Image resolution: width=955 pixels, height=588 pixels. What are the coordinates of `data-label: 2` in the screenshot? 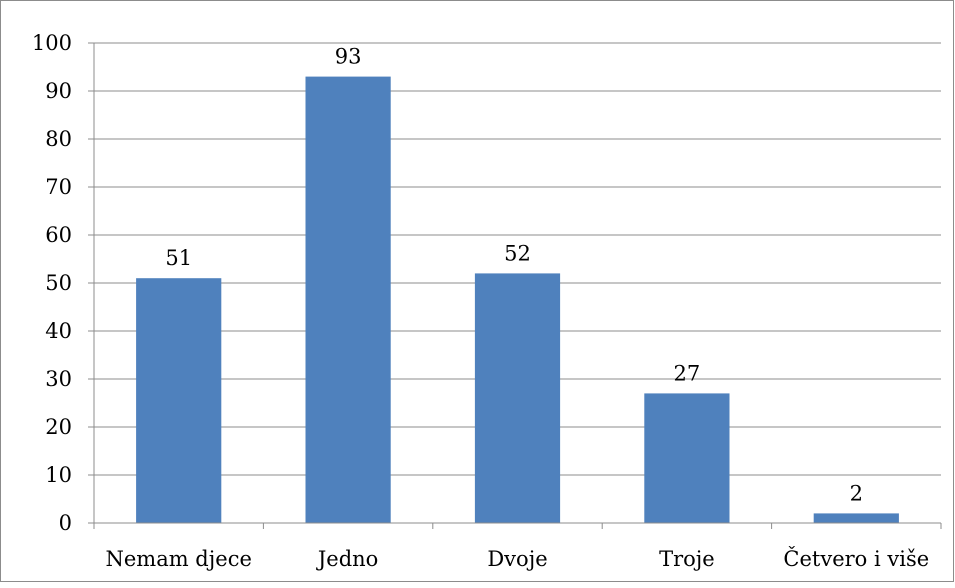 It's located at (856, 493).